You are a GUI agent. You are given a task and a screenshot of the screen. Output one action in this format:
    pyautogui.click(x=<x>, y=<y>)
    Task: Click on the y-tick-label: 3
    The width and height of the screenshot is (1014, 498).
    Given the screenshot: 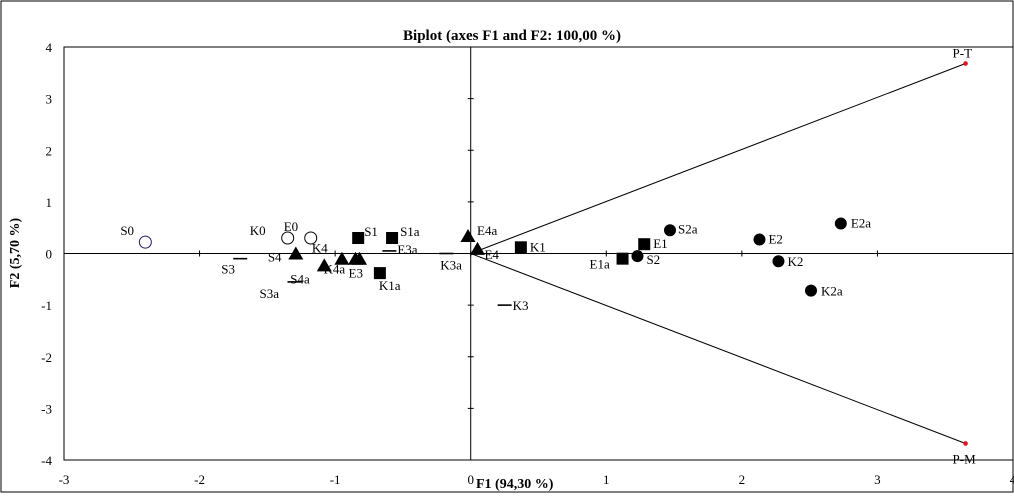 What is the action you would take?
    pyautogui.click(x=49, y=99)
    